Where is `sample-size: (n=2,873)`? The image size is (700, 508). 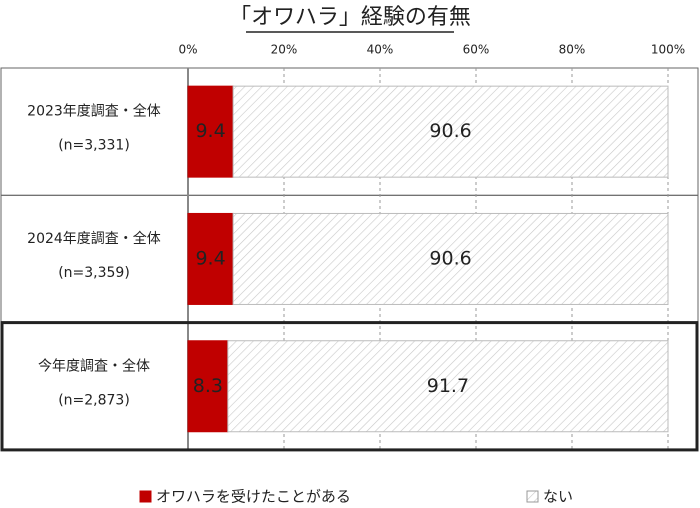 sample-size: (n=2,873) is located at coordinates (94, 400).